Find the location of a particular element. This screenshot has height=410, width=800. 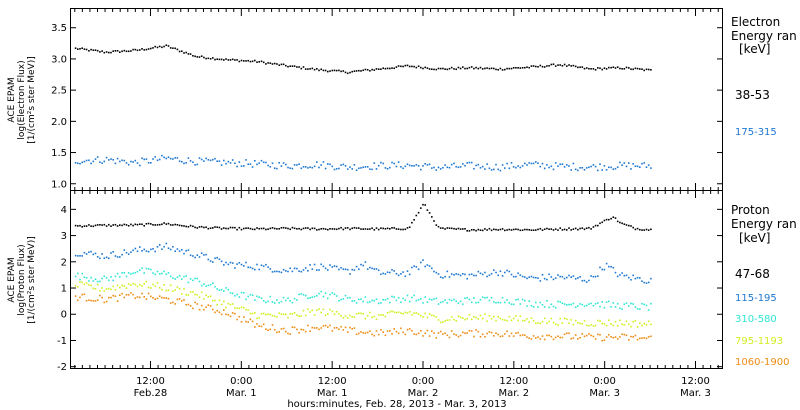

y-tick-label: 1.5 is located at coordinates (59, 153).